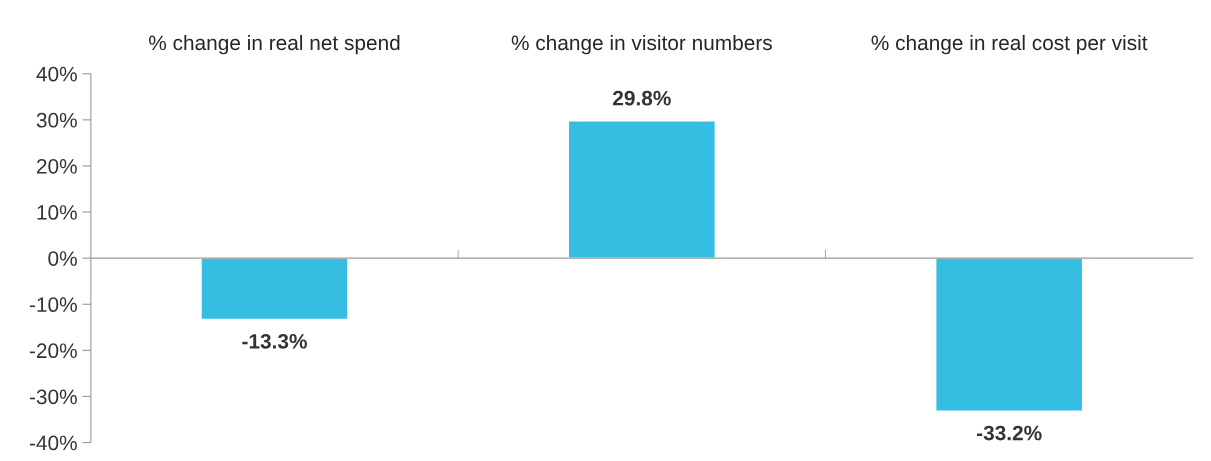 The height and width of the screenshot is (461, 1211). I want to click on y-tick-label: 20%, so click(56, 166).